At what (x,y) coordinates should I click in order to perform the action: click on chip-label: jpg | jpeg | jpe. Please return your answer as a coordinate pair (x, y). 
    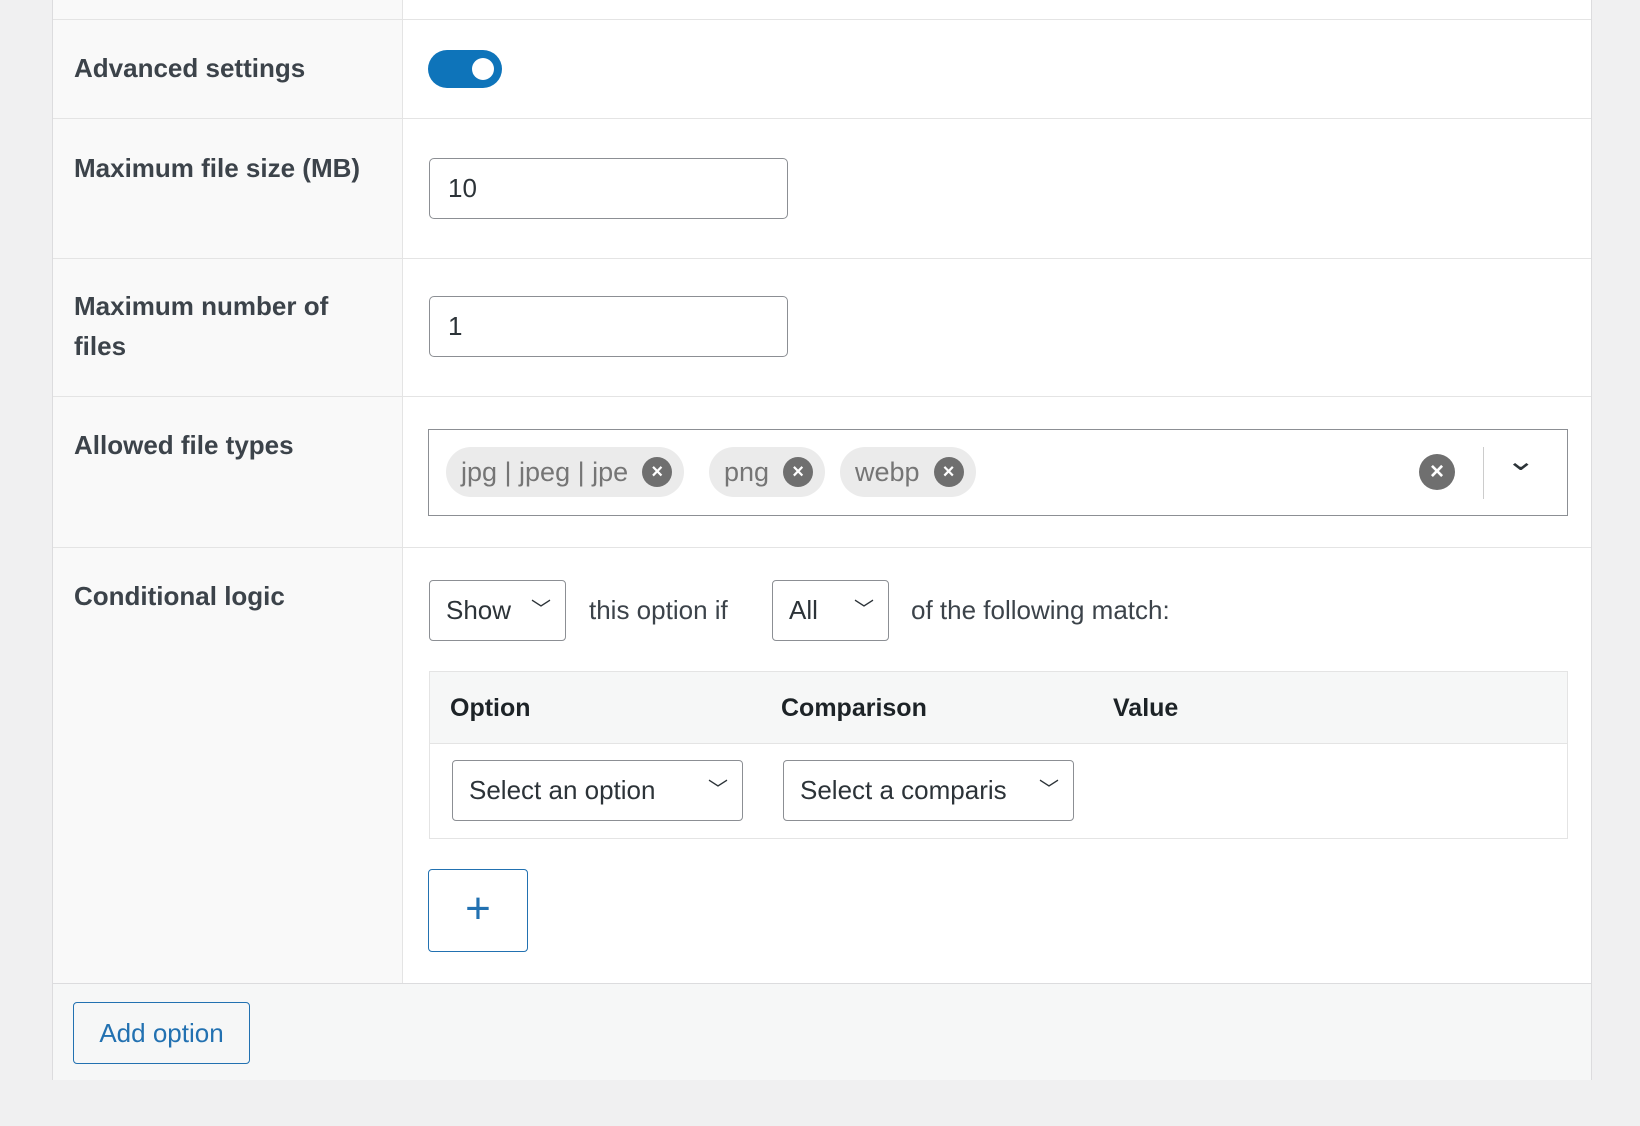
    Looking at the image, I should click on (545, 472).